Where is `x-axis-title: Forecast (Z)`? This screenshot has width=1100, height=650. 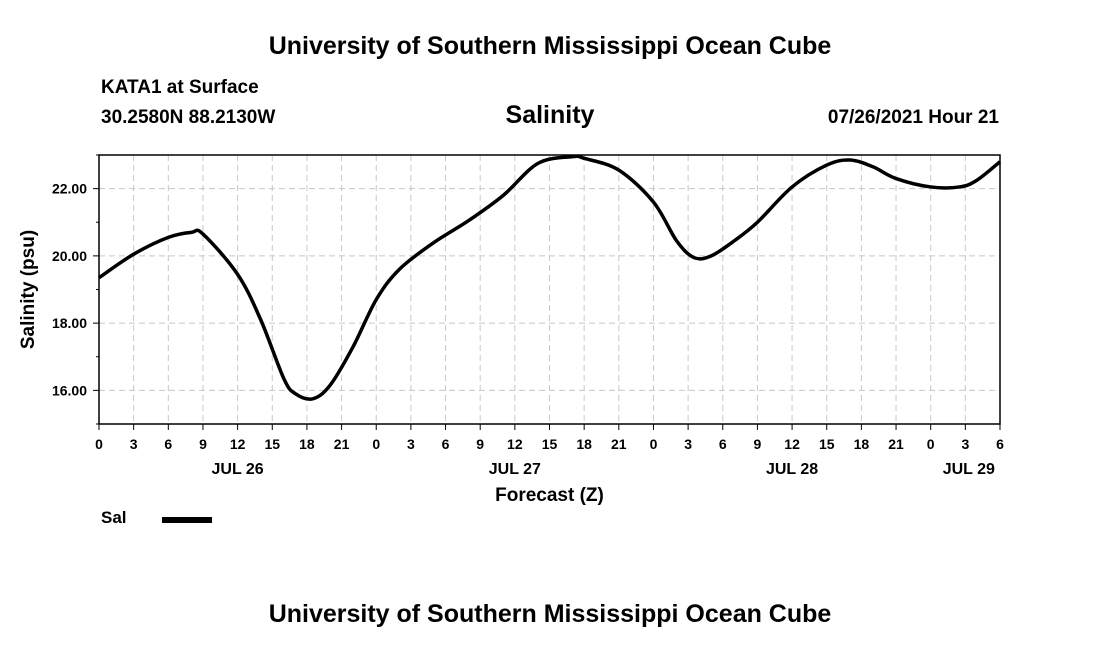 x-axis-title: Forecast (Z) is located at coordinates (549, 495).